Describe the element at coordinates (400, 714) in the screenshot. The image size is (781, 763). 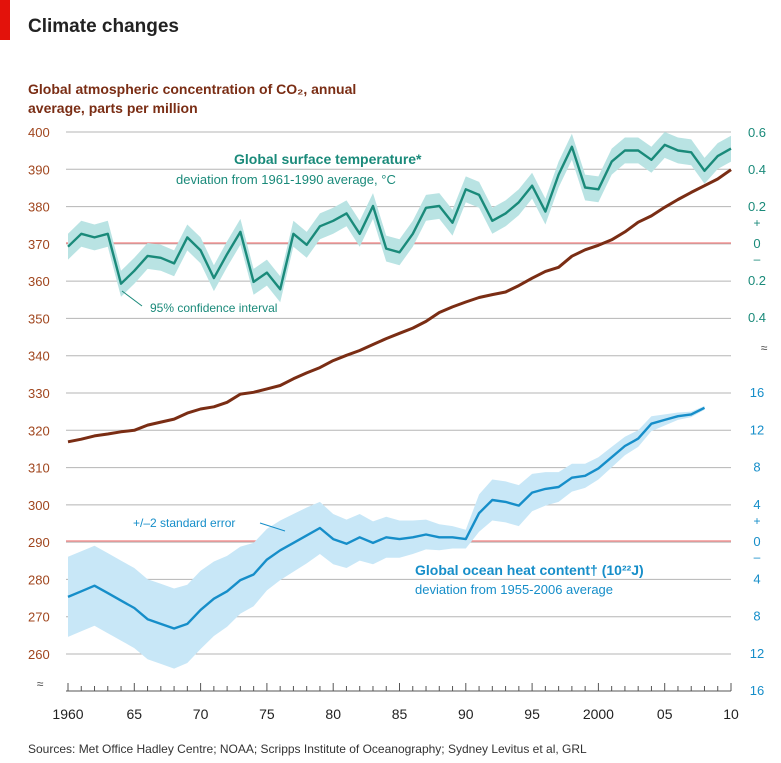
I see `x-axis-tick-label: 85` at that location.